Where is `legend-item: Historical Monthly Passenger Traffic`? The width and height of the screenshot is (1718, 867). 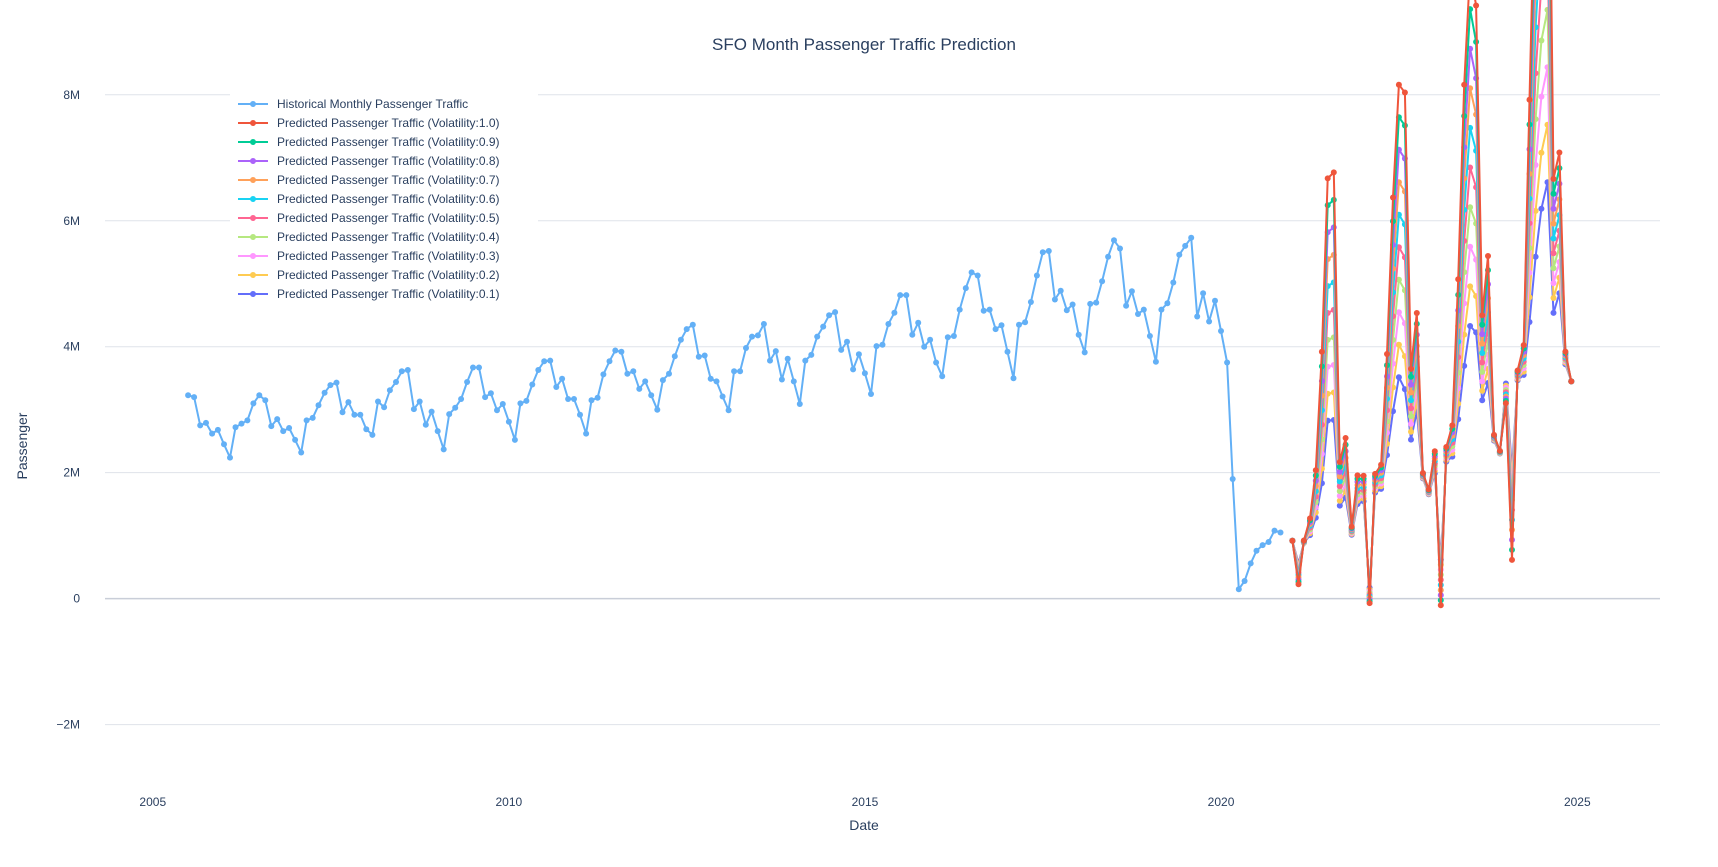
legend-item: Historical Monthly Passenger Traffic is located at coordinates (353, 104).